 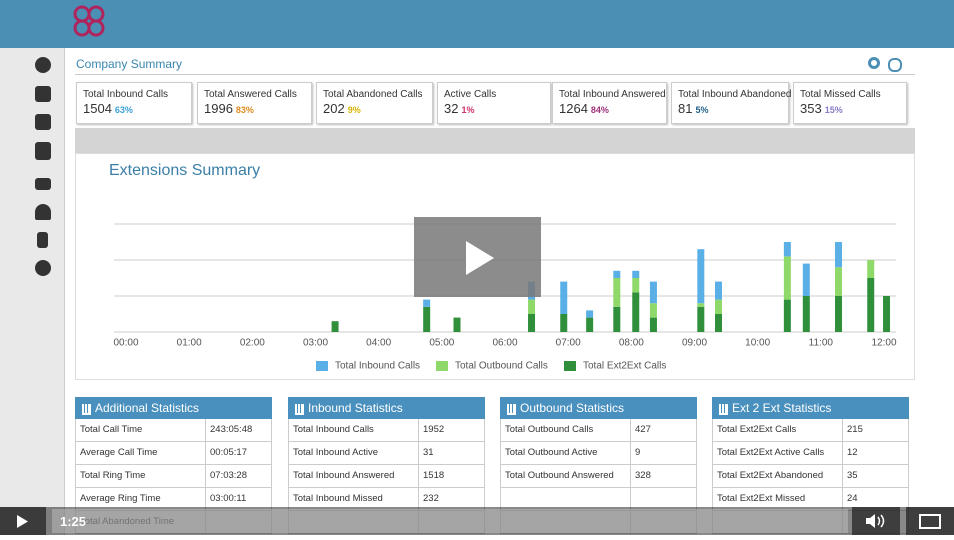 What do you see at coordinates (189, 343) in the screenshot?
I see `x-tick-label: 01:00` at bounding box center [189, 343].